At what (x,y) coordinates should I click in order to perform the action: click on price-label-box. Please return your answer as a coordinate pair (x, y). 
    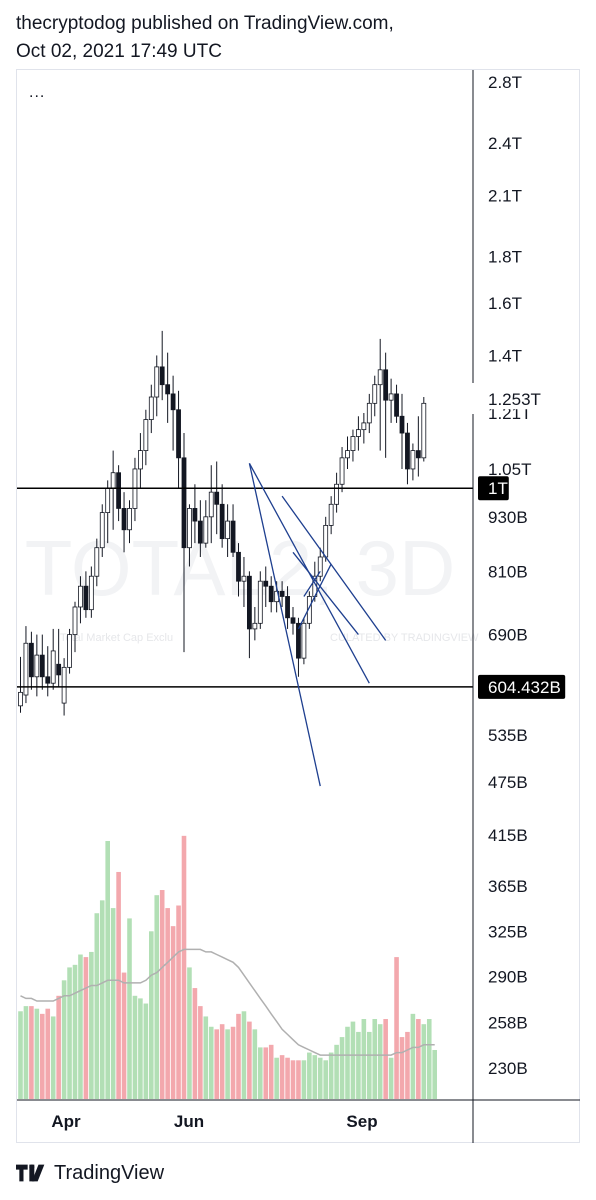
    Looking at the image, I should click on (522, 686).